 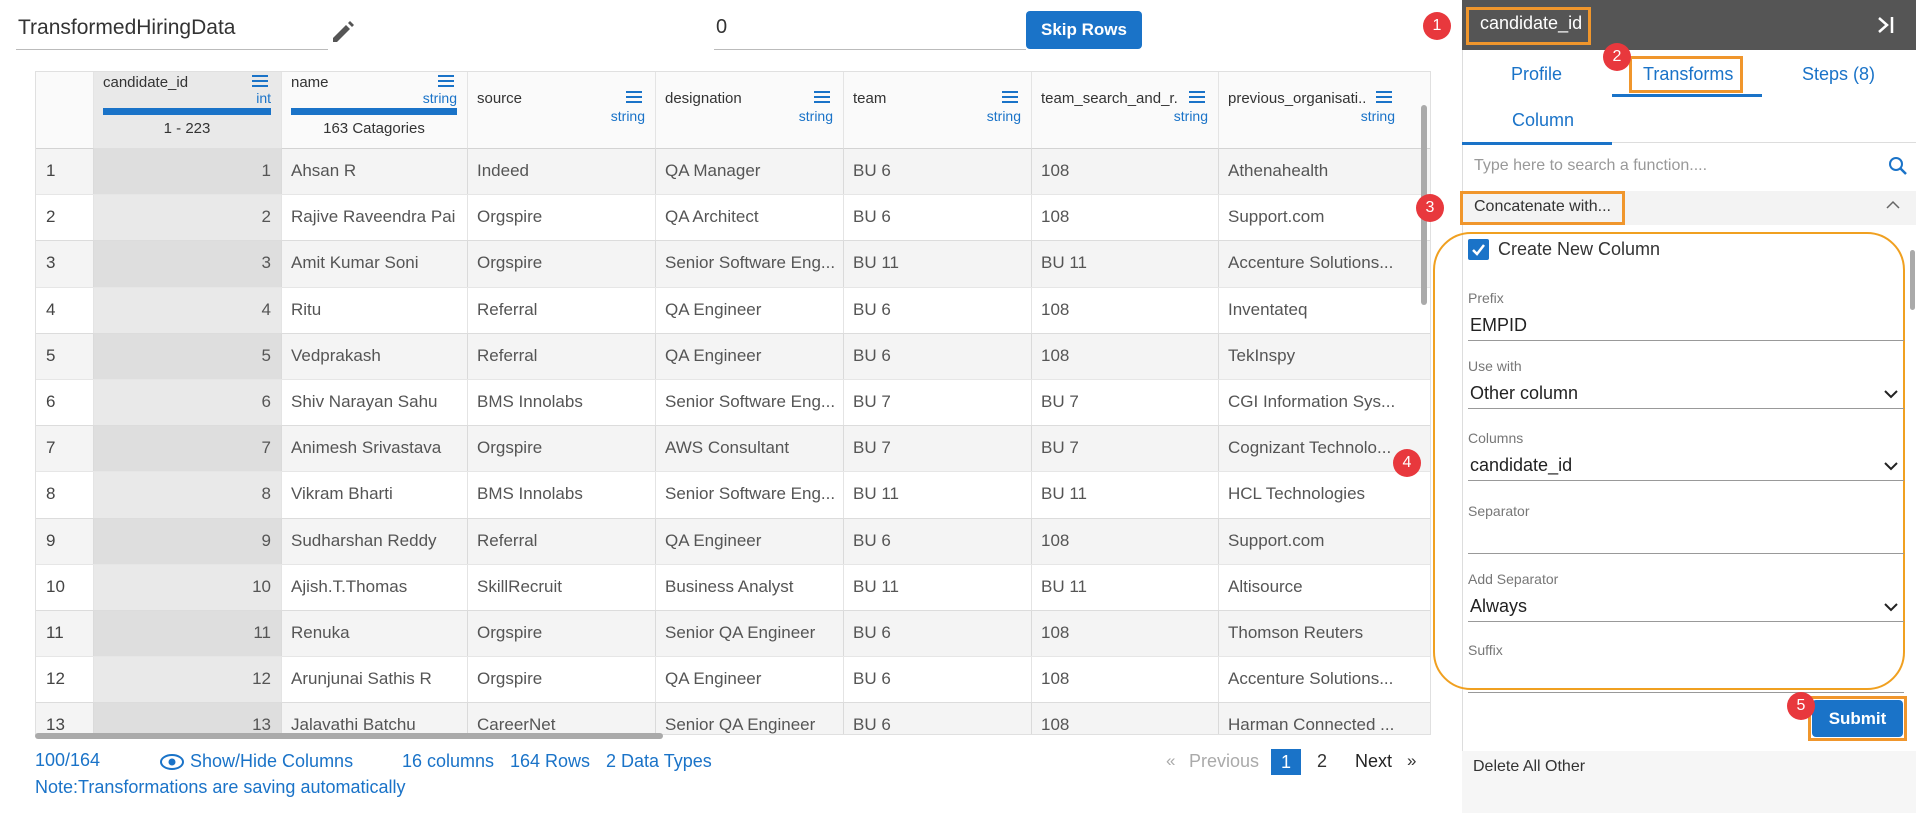 What do you see at coordinates (349, 736) in the screenshot?
I see `h-scrollbar` at bounding box center [349, 736].